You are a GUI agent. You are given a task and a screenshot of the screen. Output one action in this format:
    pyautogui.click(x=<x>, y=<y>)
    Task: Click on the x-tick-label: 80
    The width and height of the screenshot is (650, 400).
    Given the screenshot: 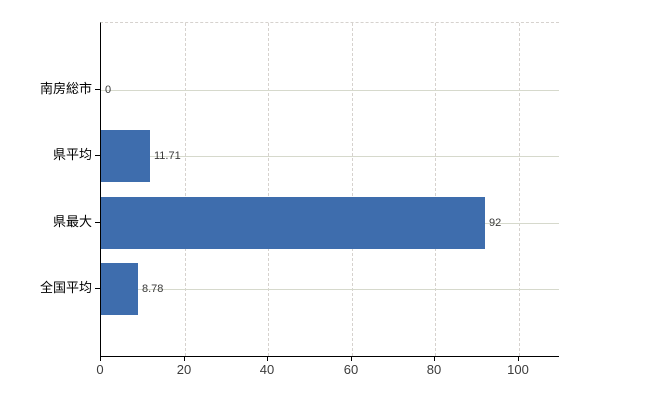 What is the action you would take?
    pyautogui.click(x=434, y=369)
    